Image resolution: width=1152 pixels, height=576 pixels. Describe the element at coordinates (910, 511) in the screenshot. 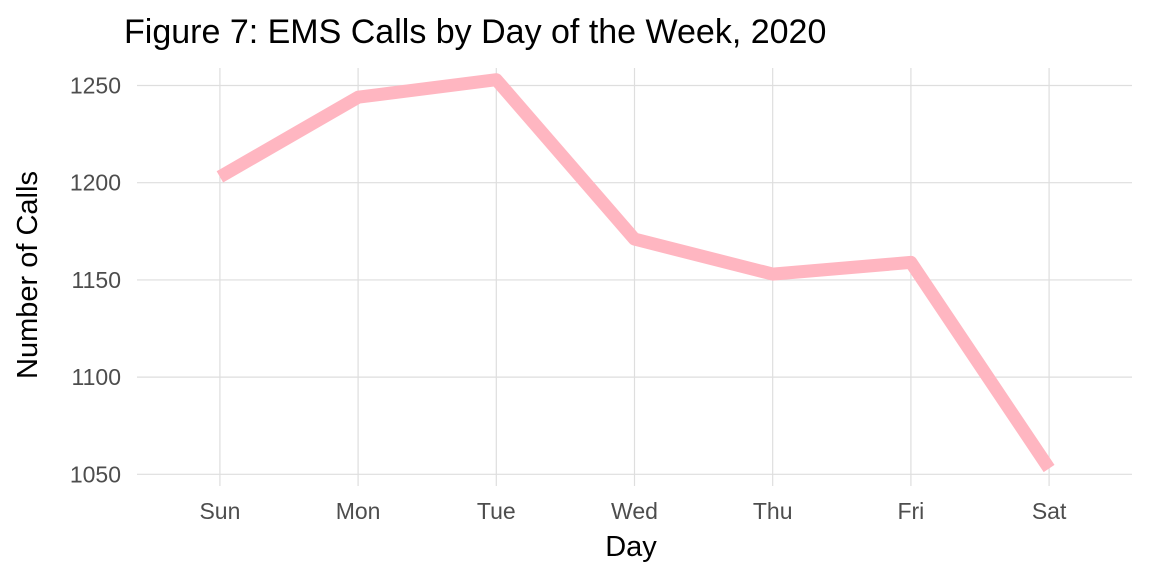

I see `x-tick-label: Fri` at that location.